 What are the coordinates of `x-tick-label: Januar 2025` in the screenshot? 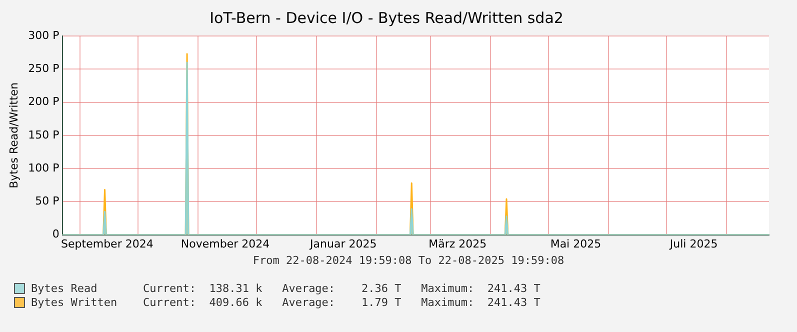 It's located at (343, 243).